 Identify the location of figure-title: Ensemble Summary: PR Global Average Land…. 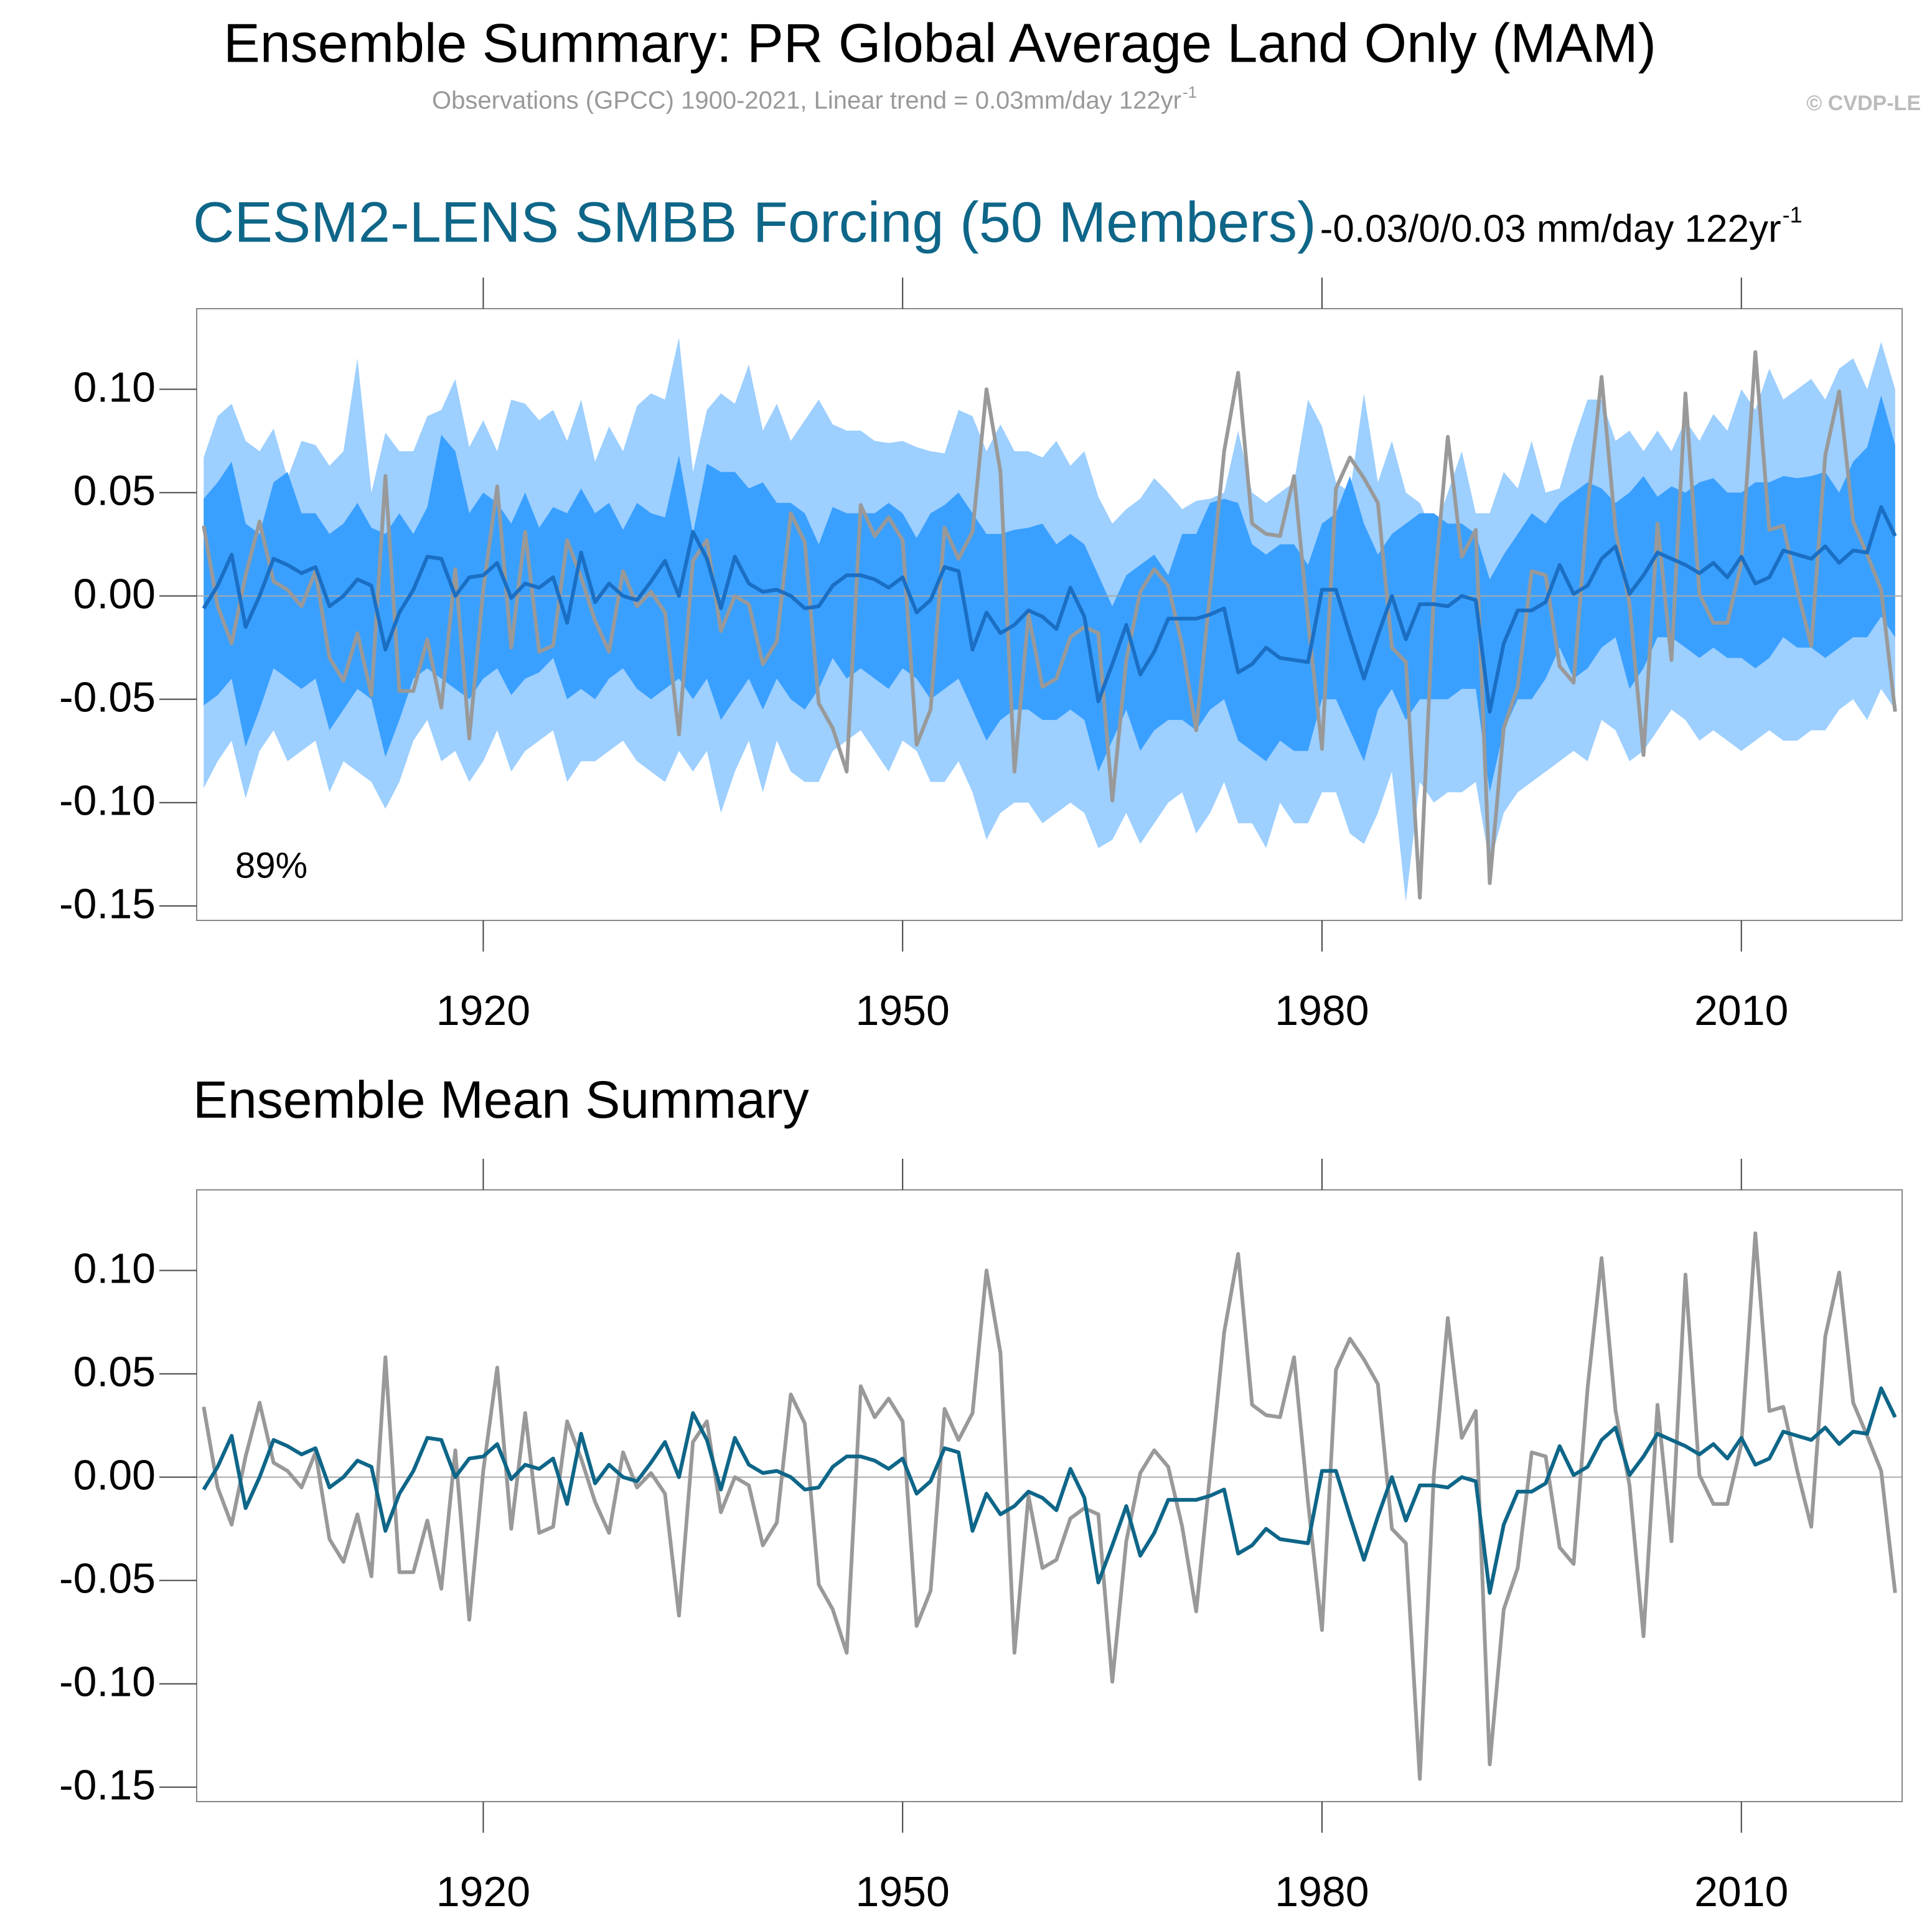
(940, 42).